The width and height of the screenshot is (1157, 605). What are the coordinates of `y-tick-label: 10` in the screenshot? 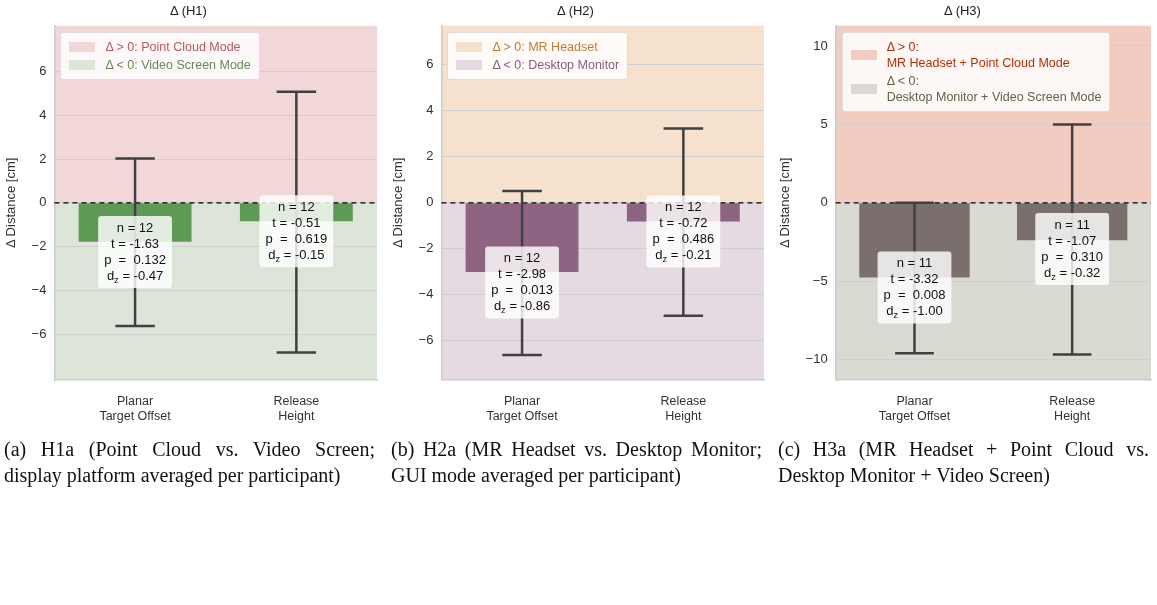 It's located at (820, 45).